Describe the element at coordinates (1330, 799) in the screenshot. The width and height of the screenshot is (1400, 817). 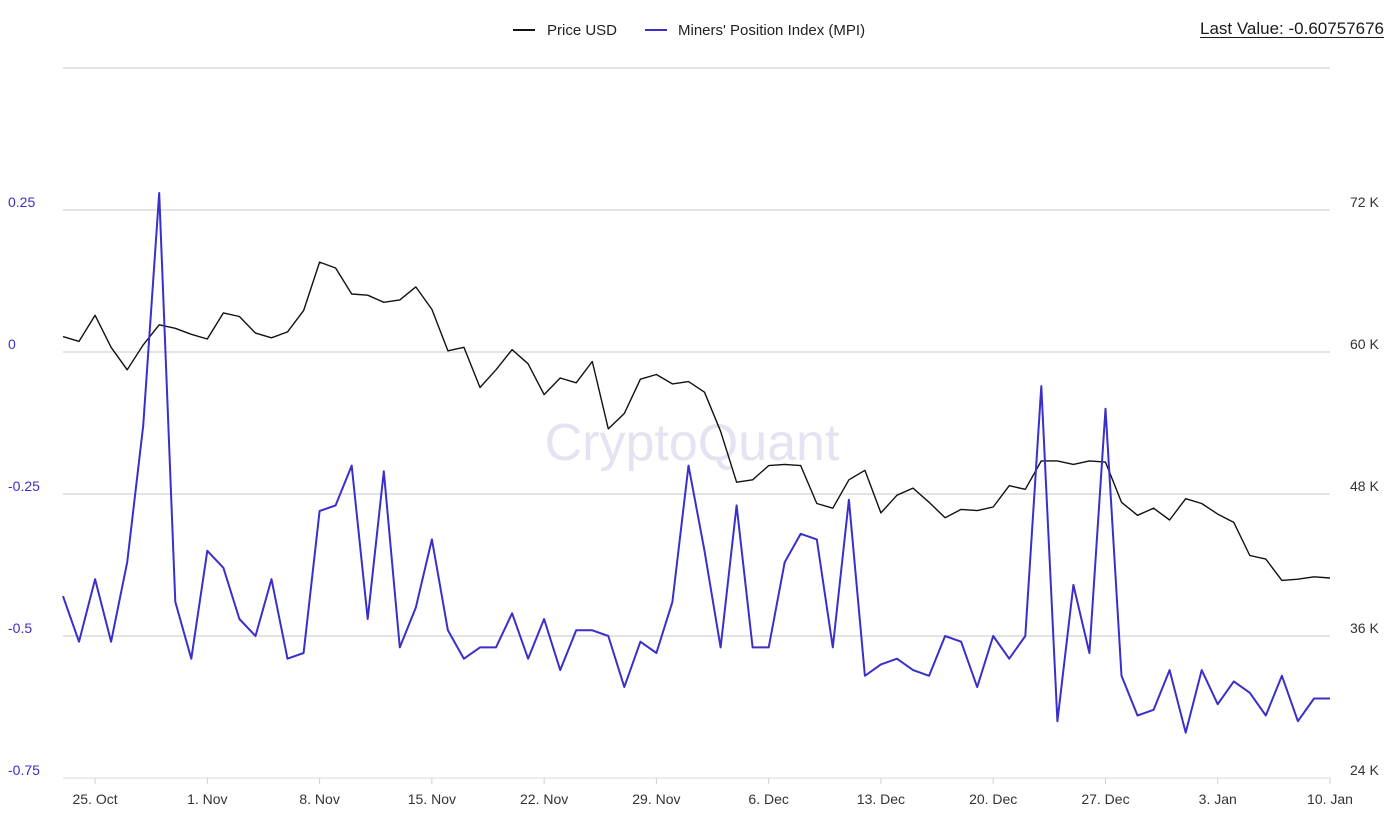
I see `x-tick-label: 10. Jan` at that location.